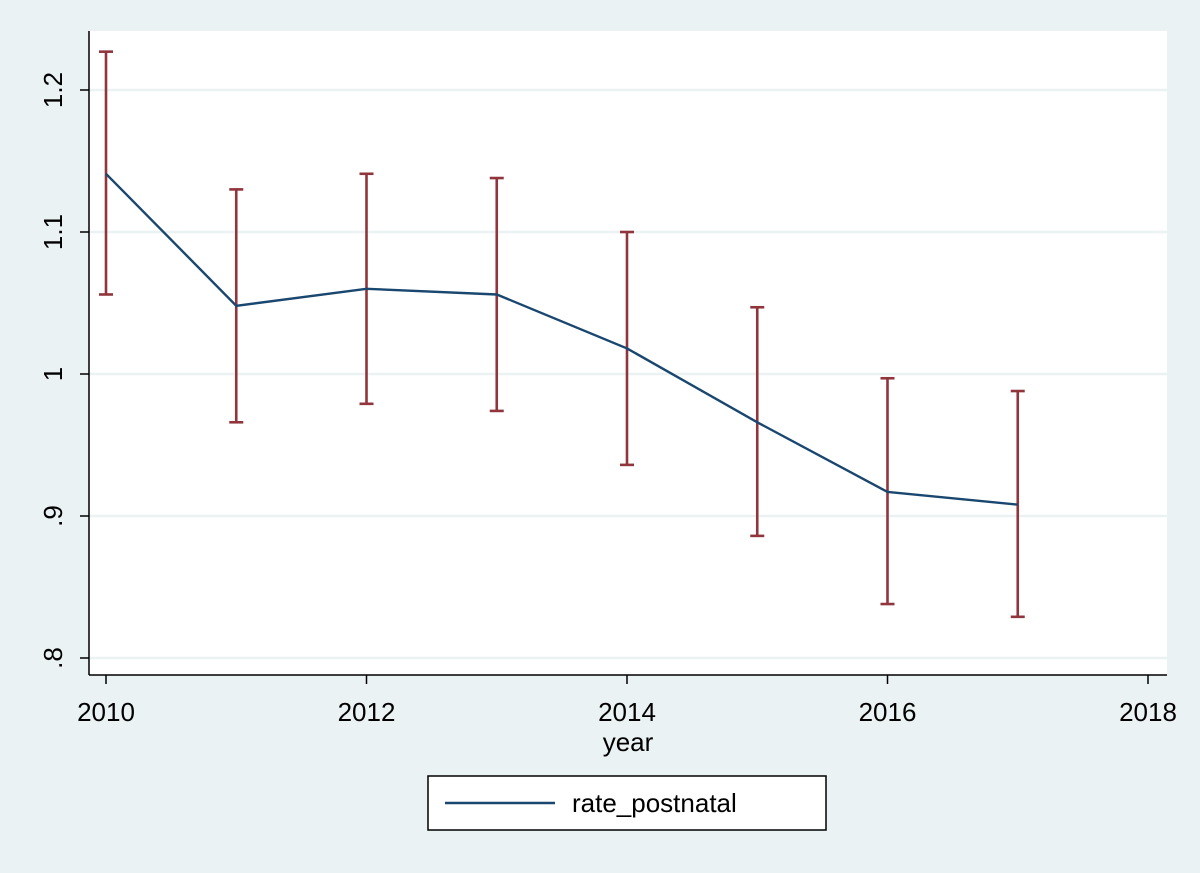  I want to click on legend: rate_postnatal, so click(627, 803).